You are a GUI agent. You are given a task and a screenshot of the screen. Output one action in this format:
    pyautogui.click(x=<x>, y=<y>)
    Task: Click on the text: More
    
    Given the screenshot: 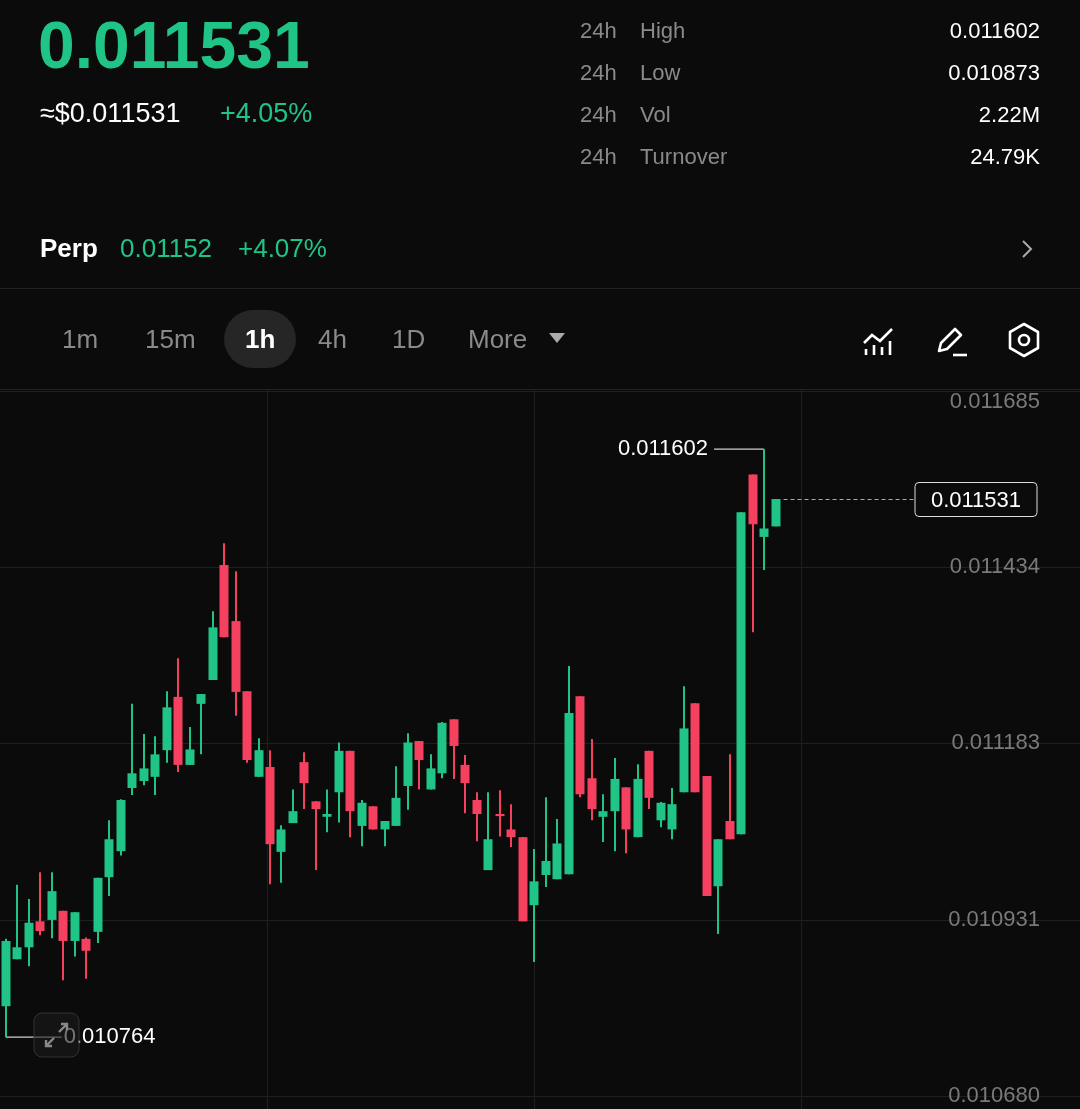 What is the action you would take?
    pyautogui.click(x=498, y=339)
    